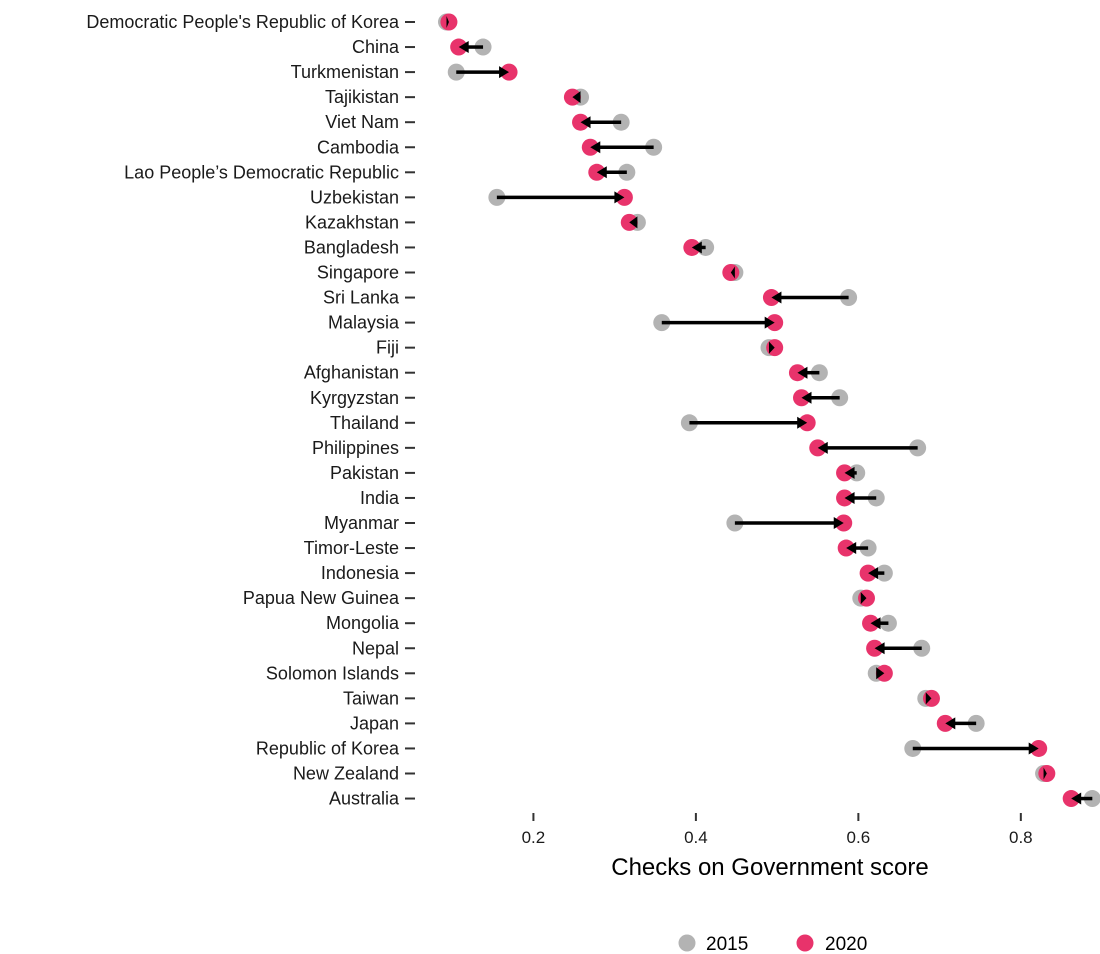 This screenshot has height=954, width=1100. What do you see at coordinates (477, 122) in the screenshot?
I see `country-row: Viet Nam` at bounding box center [477, 122].